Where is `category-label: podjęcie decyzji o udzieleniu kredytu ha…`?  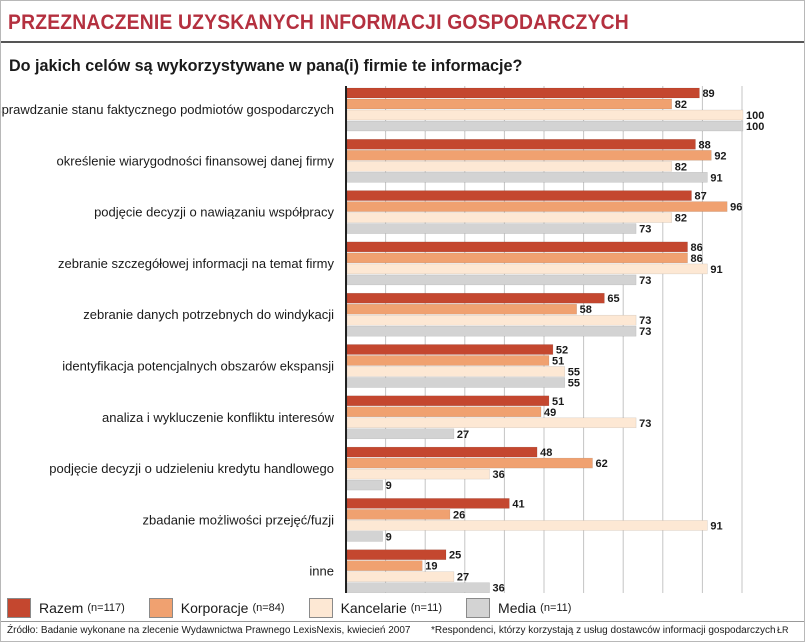 category-label: podjęcie decyzji o udzieleniu kredytu ha… is located at coordinates (191, 468).